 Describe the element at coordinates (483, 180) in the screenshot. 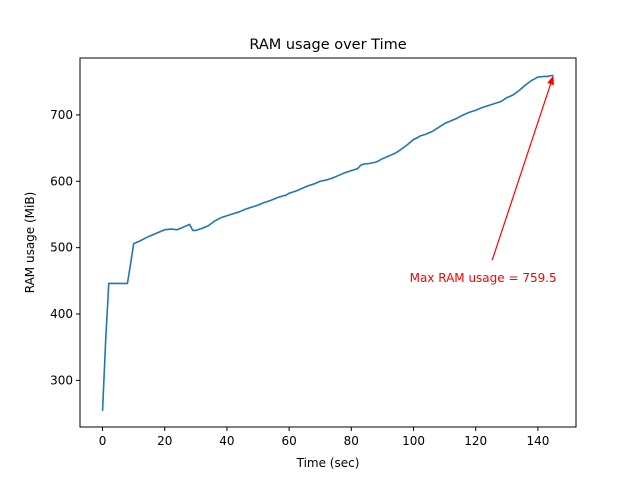

I see `annotation-layer: Max RAM usage = 759.5` at that location.